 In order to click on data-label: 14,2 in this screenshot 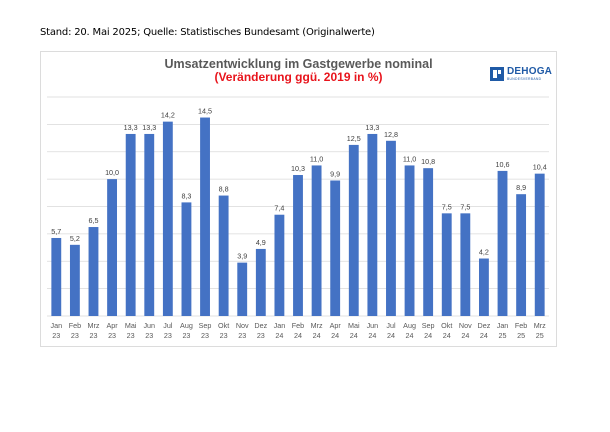, I will do `click(168, 115)`.